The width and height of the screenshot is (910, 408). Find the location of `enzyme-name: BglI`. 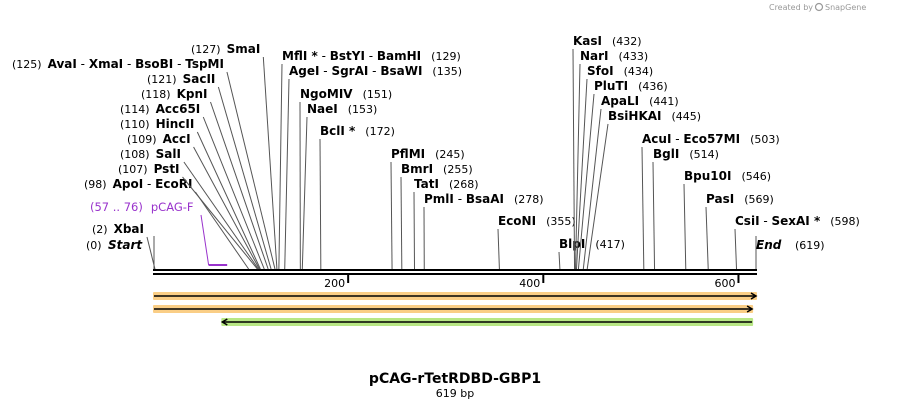

enzyme-name: BglI is located at coordinates (666, 154).